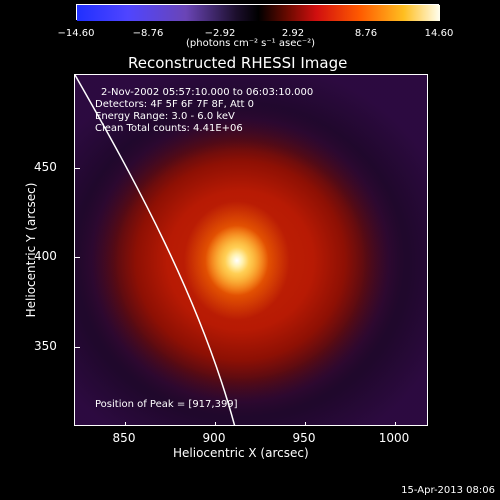 This screenshot has height=500, width=500. Describe the element at coordinates (76, 33) in the screenshot. I see `colorbar-tick-label: −14.60` at that location.